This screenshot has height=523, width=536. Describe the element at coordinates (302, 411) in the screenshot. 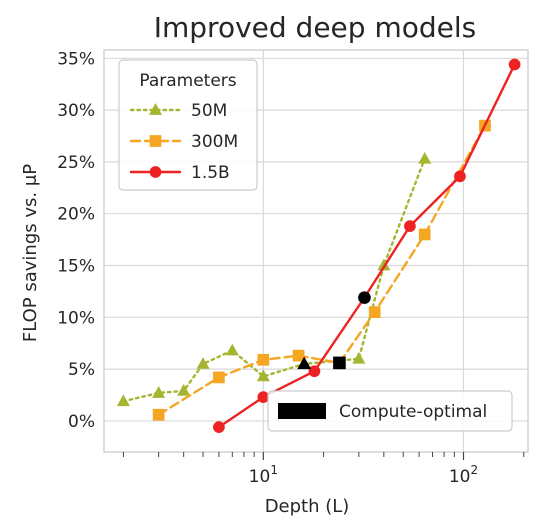

I see `compute-optimal-swatch` at that location.